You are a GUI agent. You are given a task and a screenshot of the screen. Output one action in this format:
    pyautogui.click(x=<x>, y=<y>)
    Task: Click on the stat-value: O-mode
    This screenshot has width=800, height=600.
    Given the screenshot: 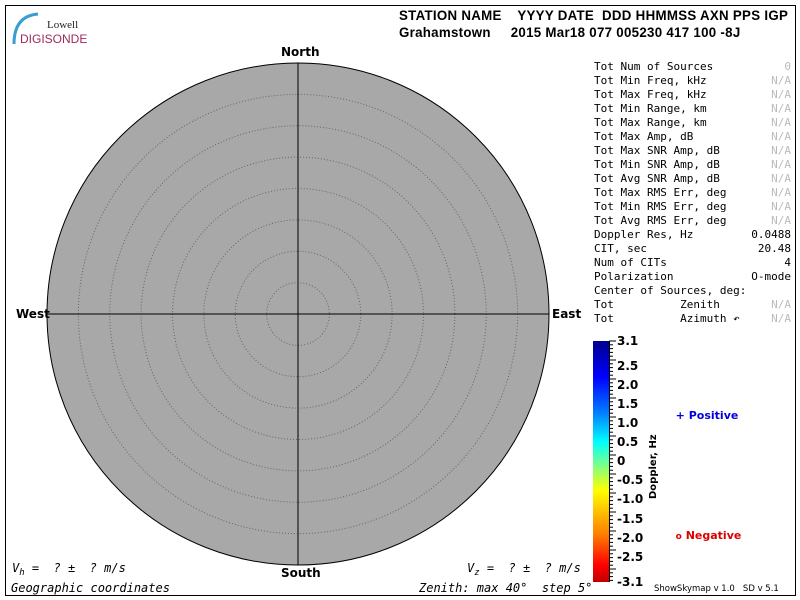 What is the action you would take?
    pyautogui.click(x=771, y=276)
    